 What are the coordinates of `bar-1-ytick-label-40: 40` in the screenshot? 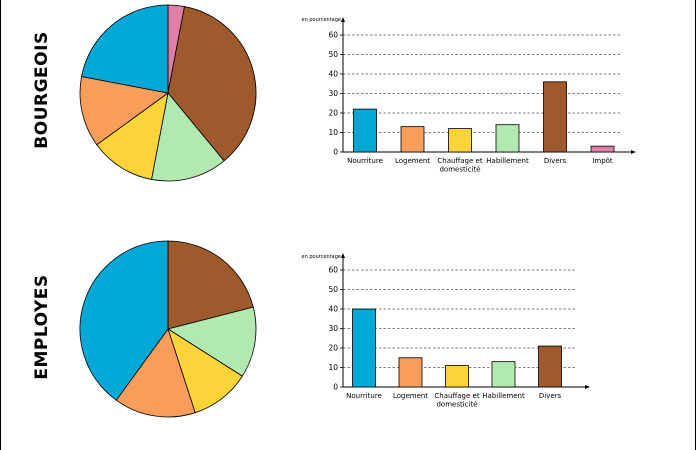 It's located at (333, 309).